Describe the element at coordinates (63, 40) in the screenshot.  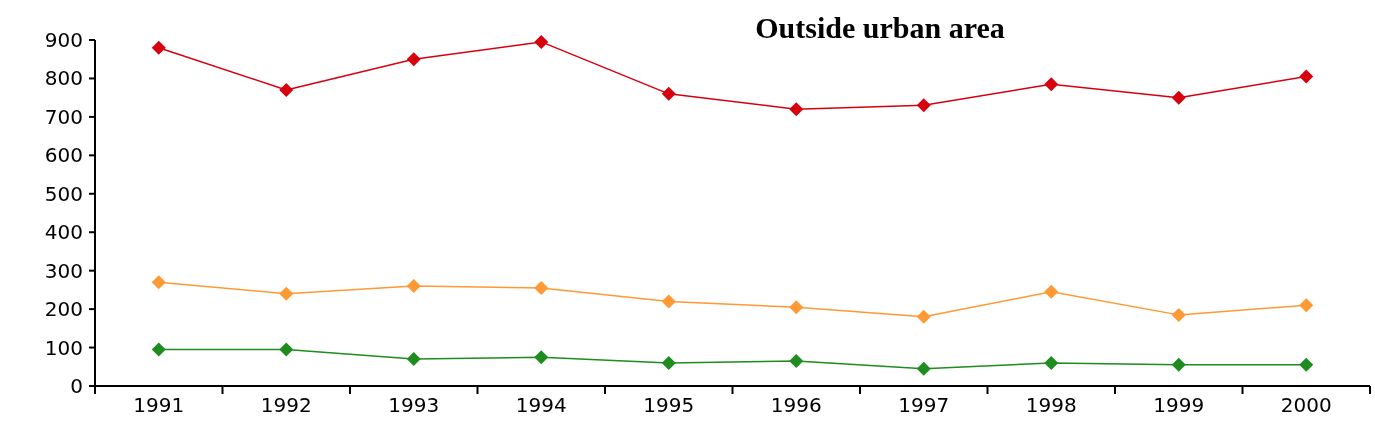
I see `y-tick-label: 900` at that location.